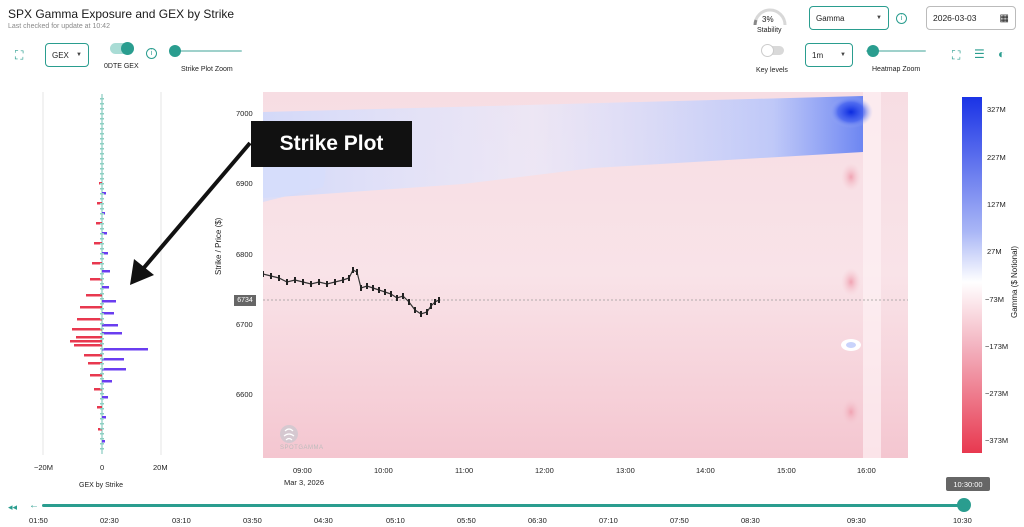  I want to click on last-update-text: Last checked for update at 10:42, so click(59, 26).